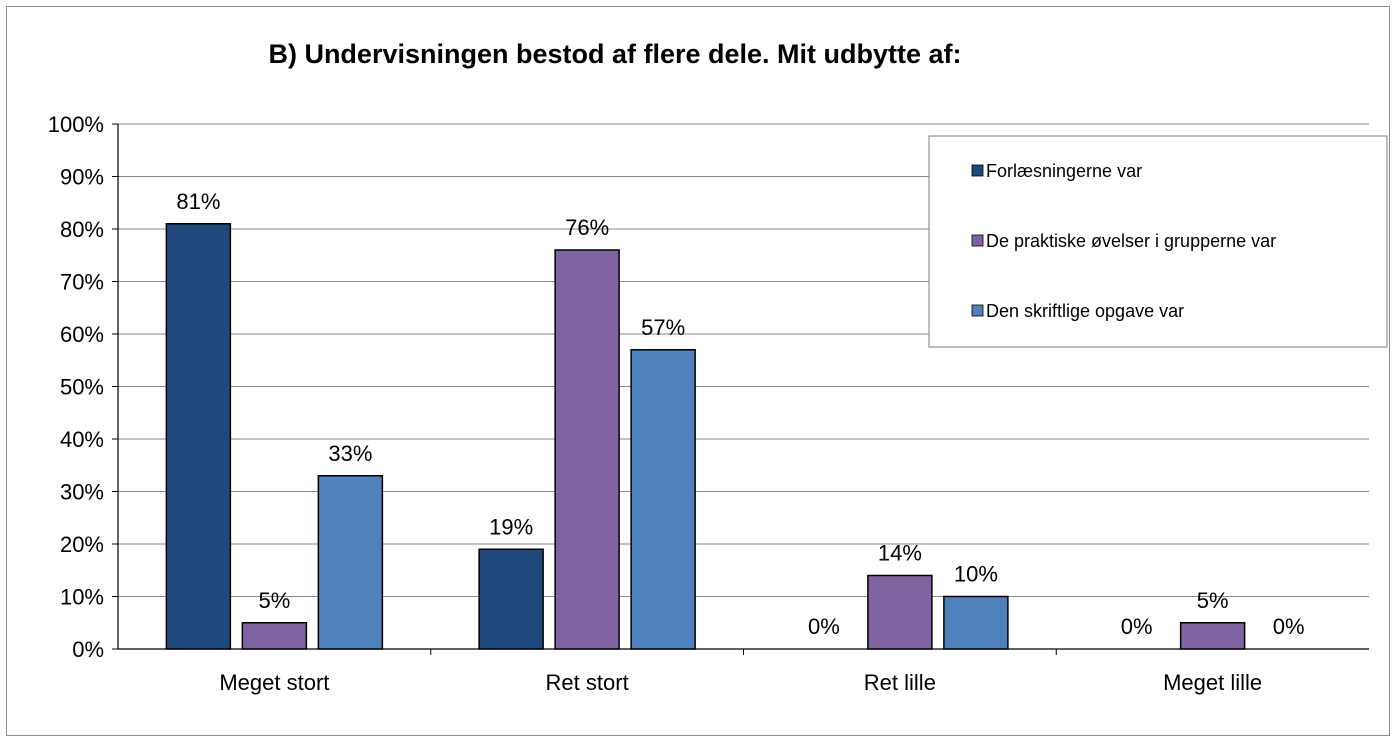  What do you see at coordinates (663, 327) in the screenshot?
I see `data-label: 57%` at bounding box center [663, 327].